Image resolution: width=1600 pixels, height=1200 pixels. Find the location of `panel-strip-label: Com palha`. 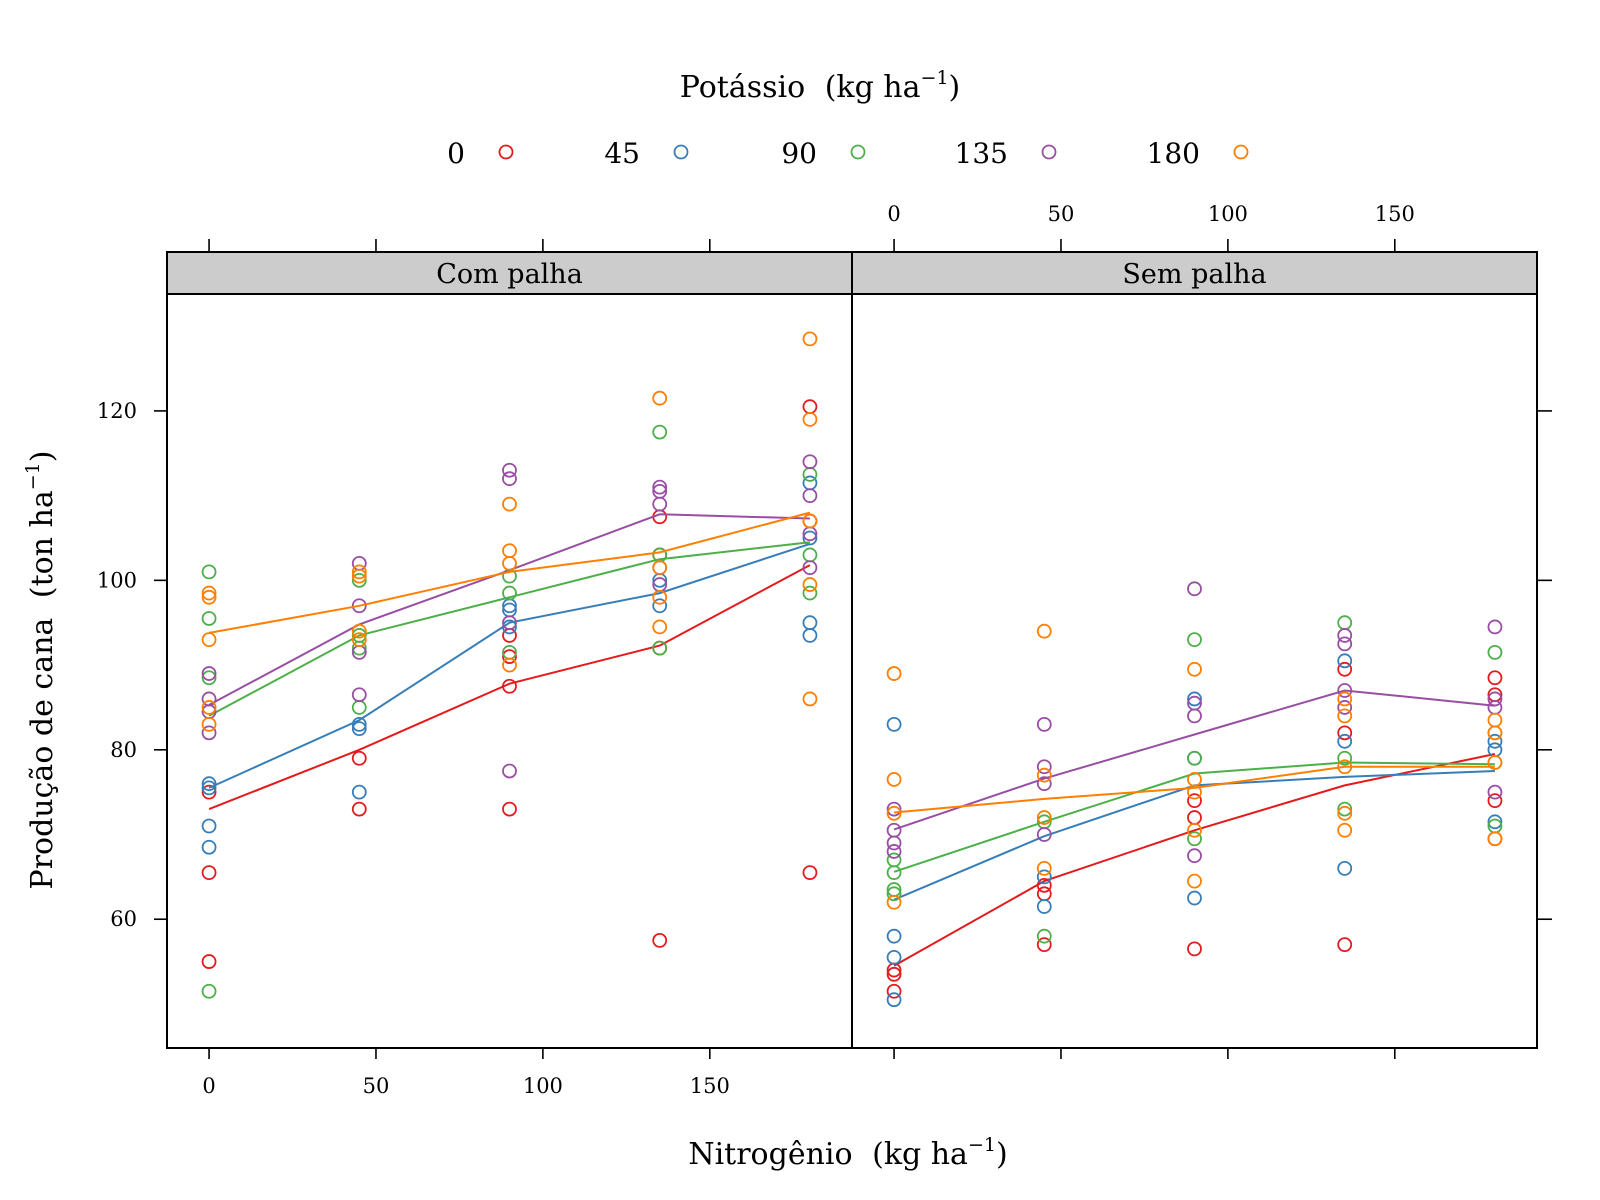

panel-strip-label: Com palha is located at coordinates (509, 274).